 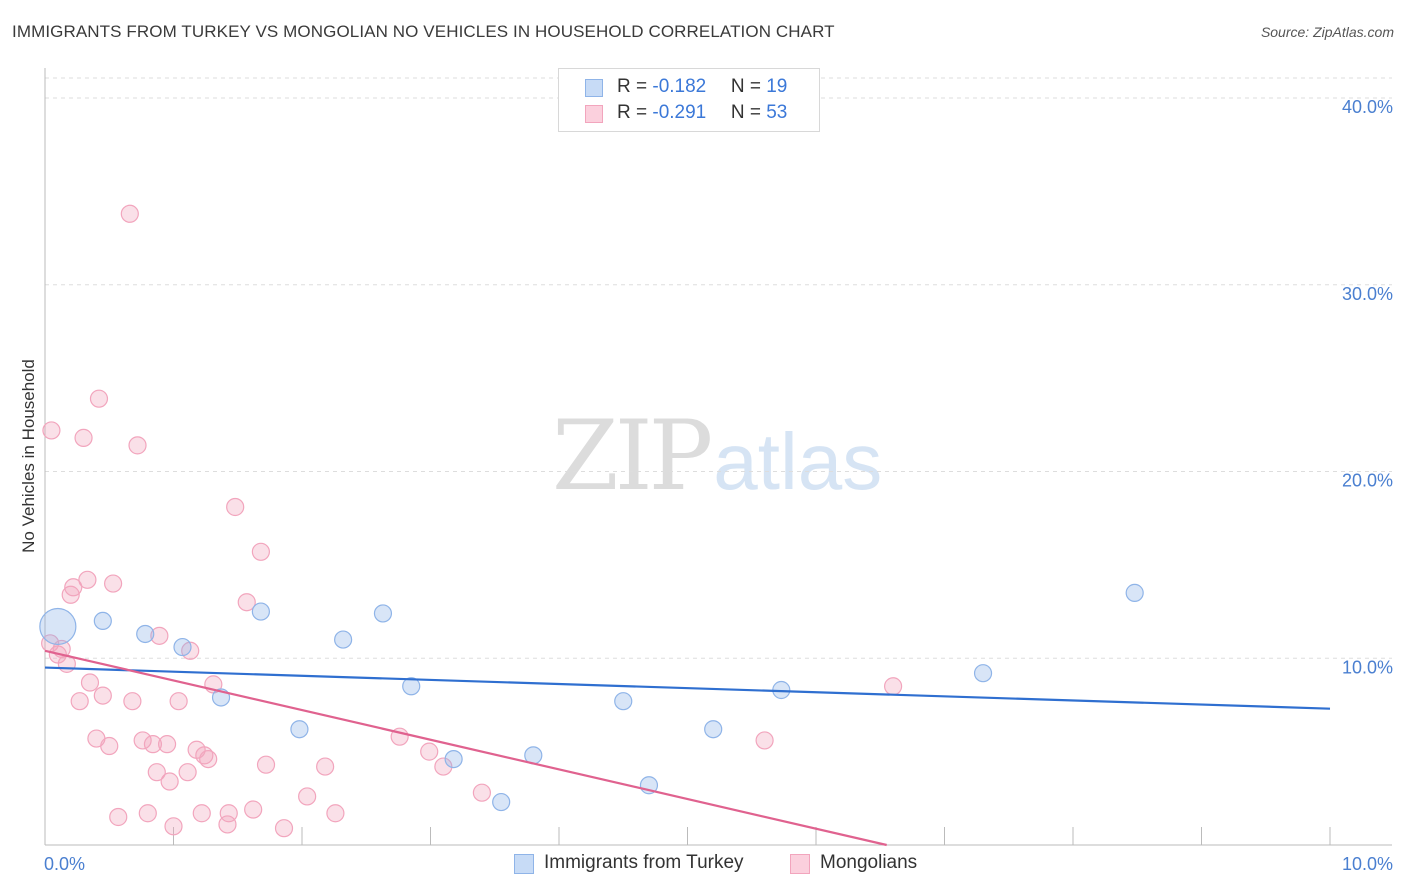 What do you see at coordinates (465, 748) in the screenshot?
I see `mongolians-trend-line` at bounding box center [465, 748].